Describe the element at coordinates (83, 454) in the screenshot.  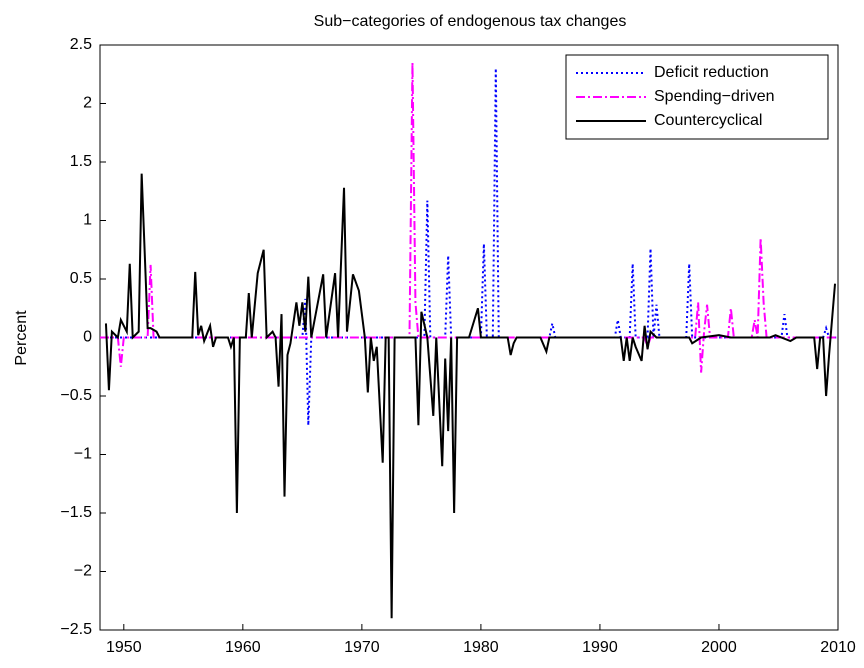
I see `y-tick-label: −1` at that location.